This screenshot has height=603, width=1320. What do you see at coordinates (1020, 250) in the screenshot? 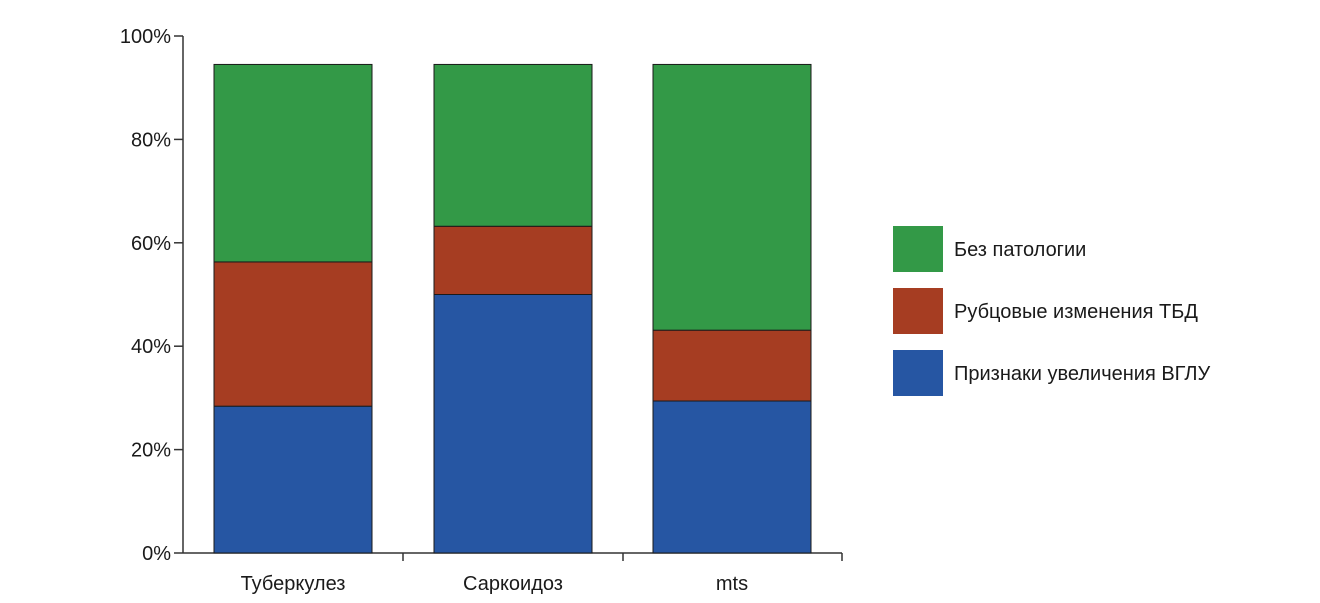
I see `legend-label: Без патологии` at bounding box center [1020, 250].